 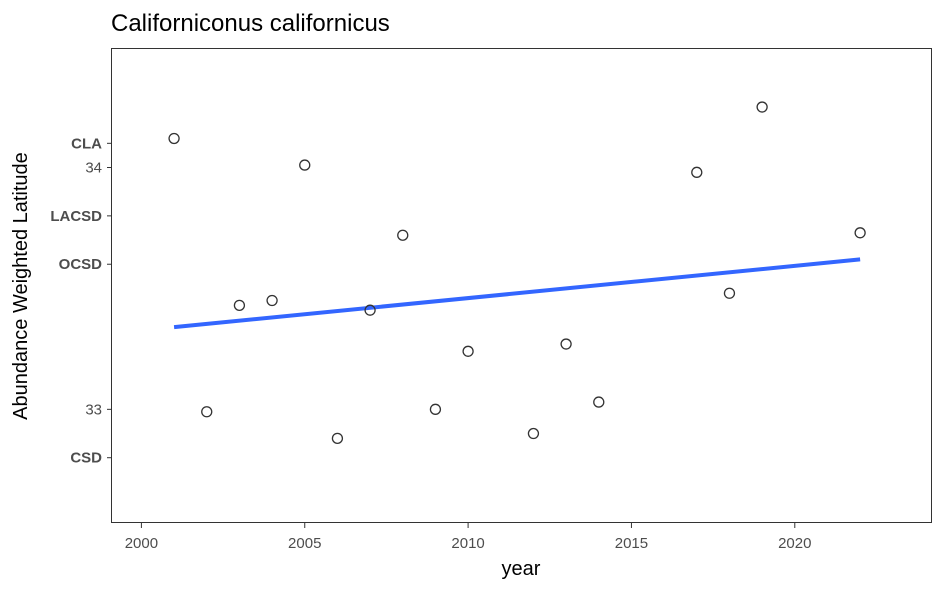 I want to click on x-tick-label: 2005, so click(x=304, y=543).